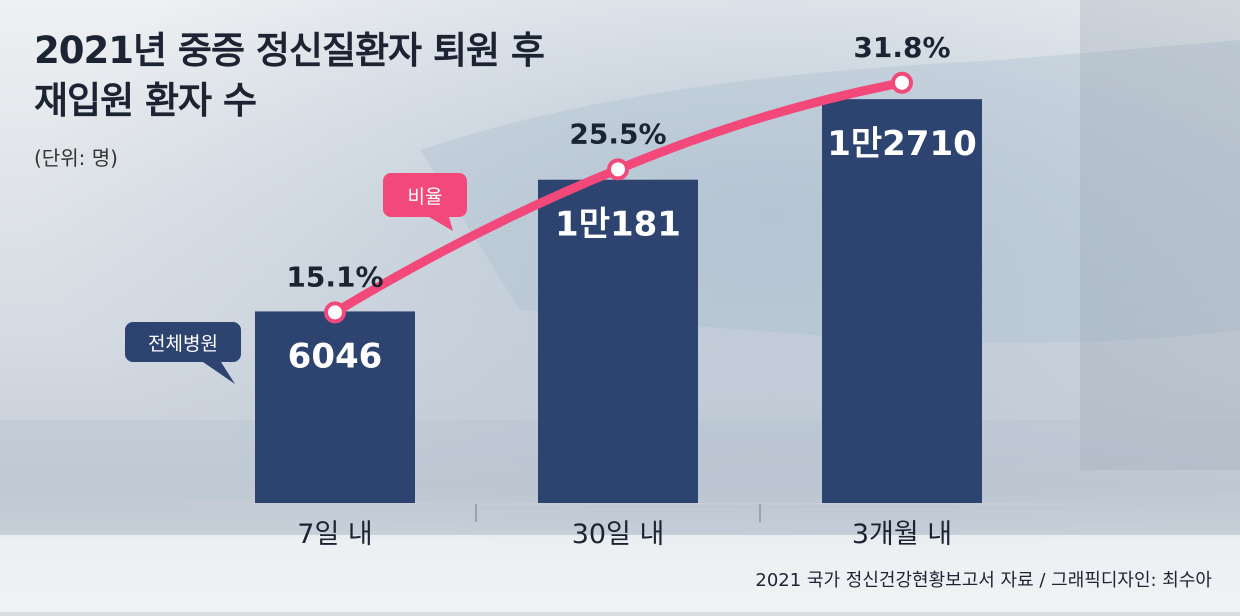  Describe the element at coordinates (618, 534) in the screenshot. I see `x-tick-label-2: 30일 내` at that location.